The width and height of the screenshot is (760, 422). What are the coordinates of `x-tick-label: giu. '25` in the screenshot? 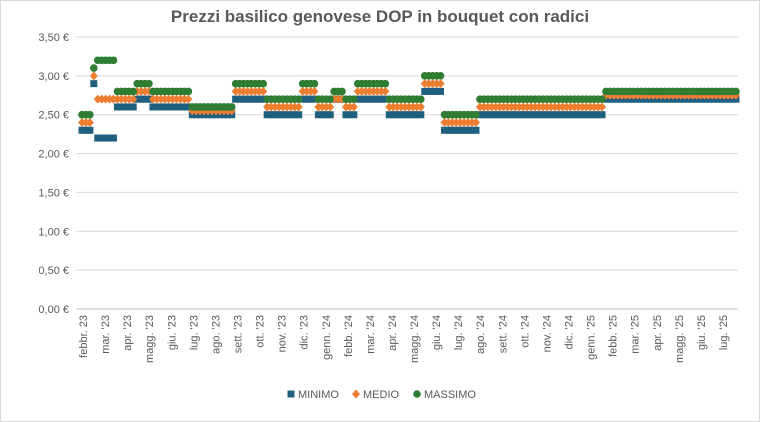 It's located at (702, 332).